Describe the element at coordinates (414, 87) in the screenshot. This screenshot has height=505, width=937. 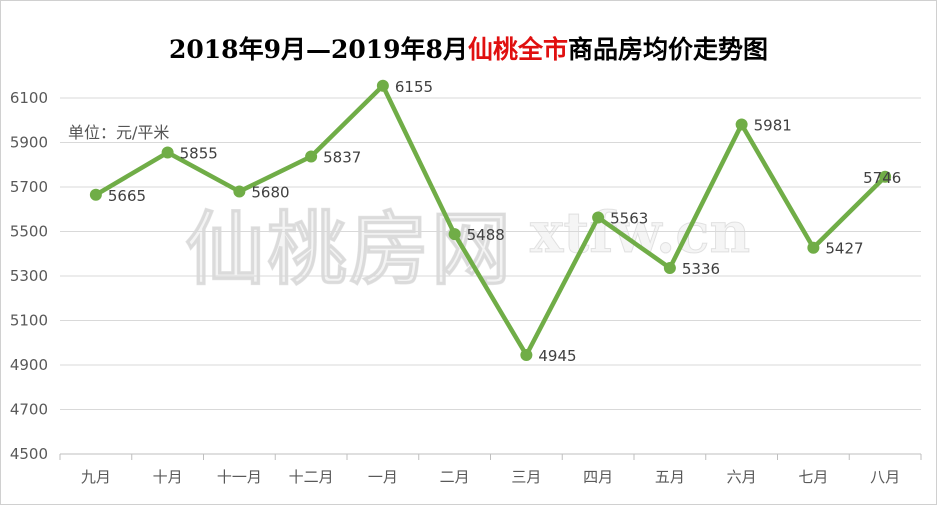
I see `data-label: 6155` at that location.